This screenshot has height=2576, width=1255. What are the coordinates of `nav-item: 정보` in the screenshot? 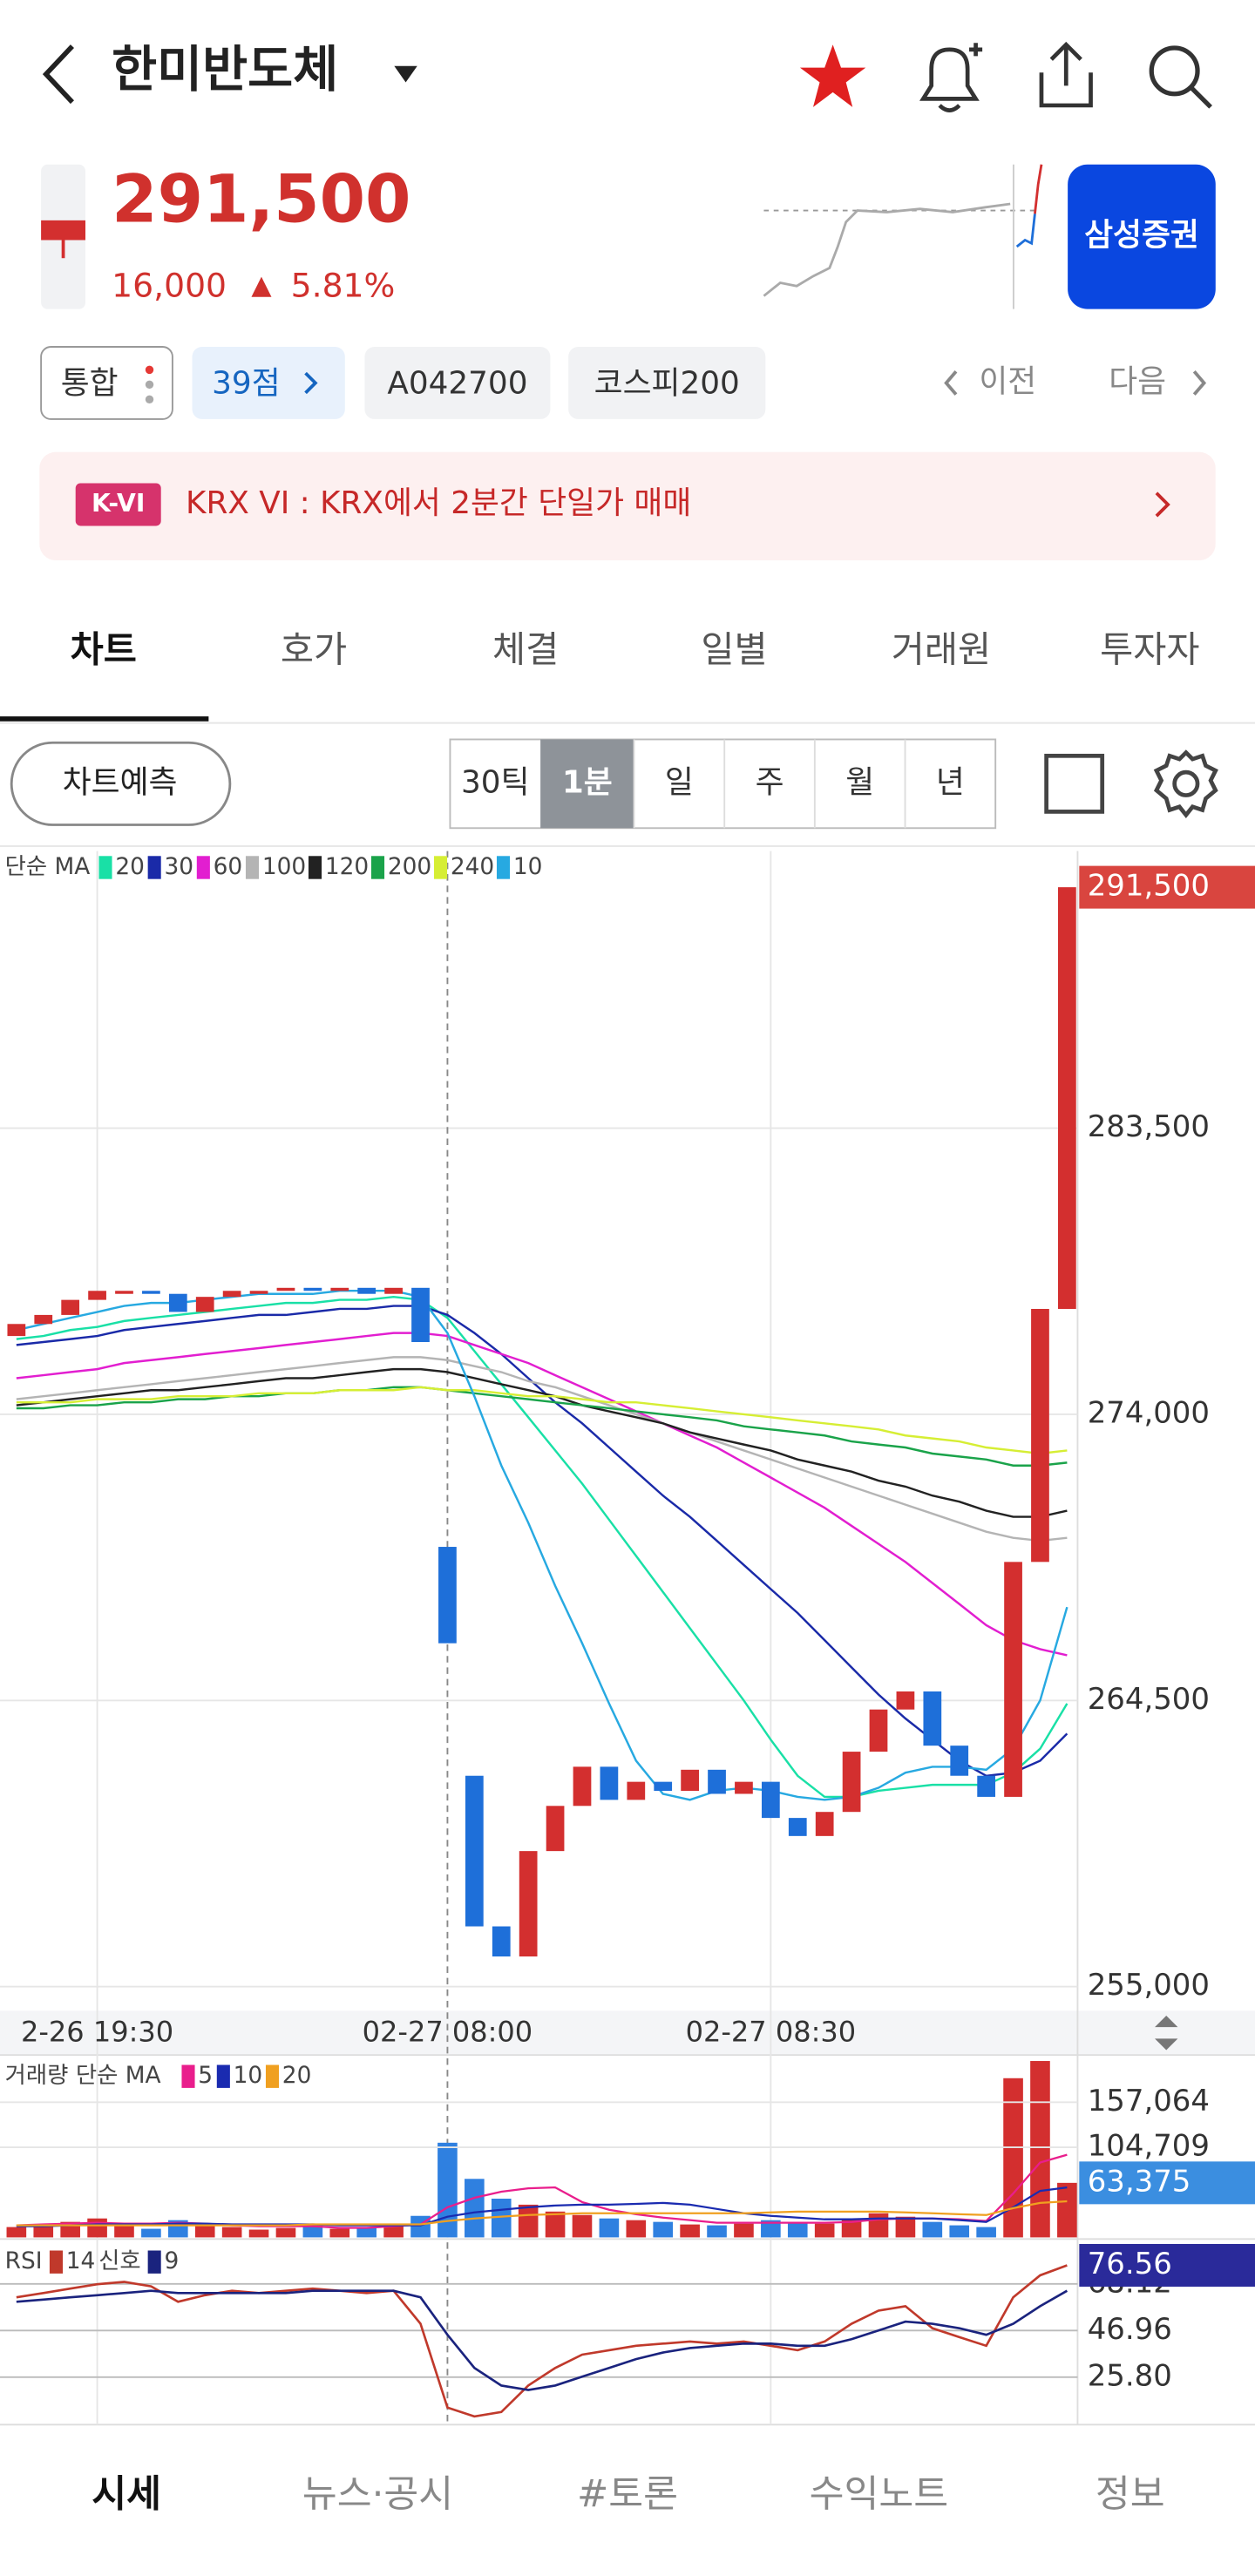 It's located at (1130, 2495).